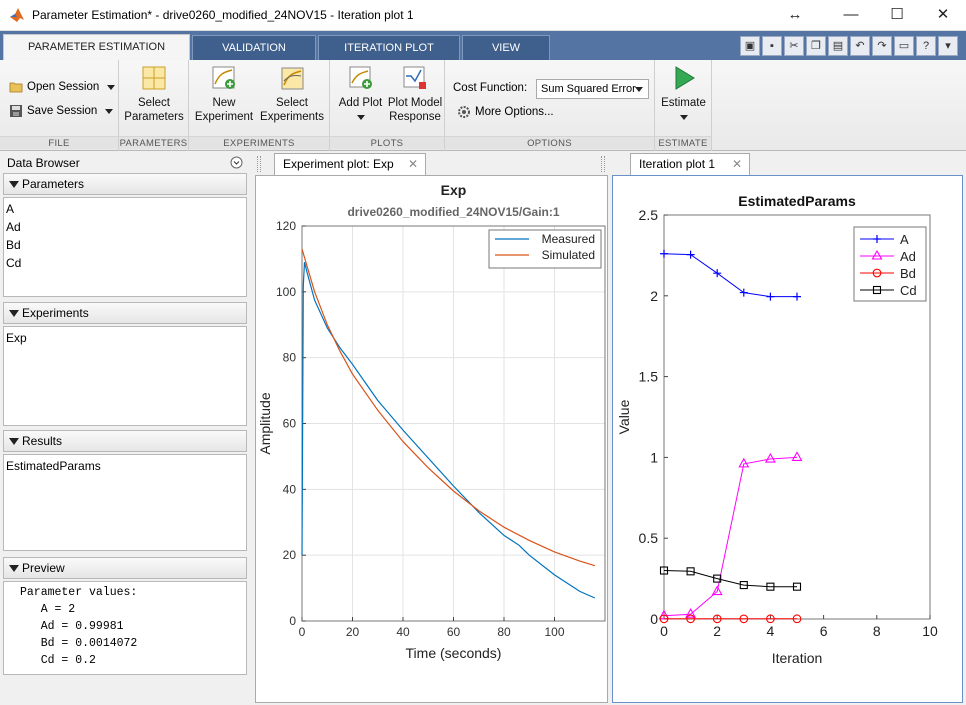 This screenshot has width=966, height=705. What do you see at coordinates (286, 292) in the screenshot?
I see `y-tick-label: 100` at bounding box center [286, 292].